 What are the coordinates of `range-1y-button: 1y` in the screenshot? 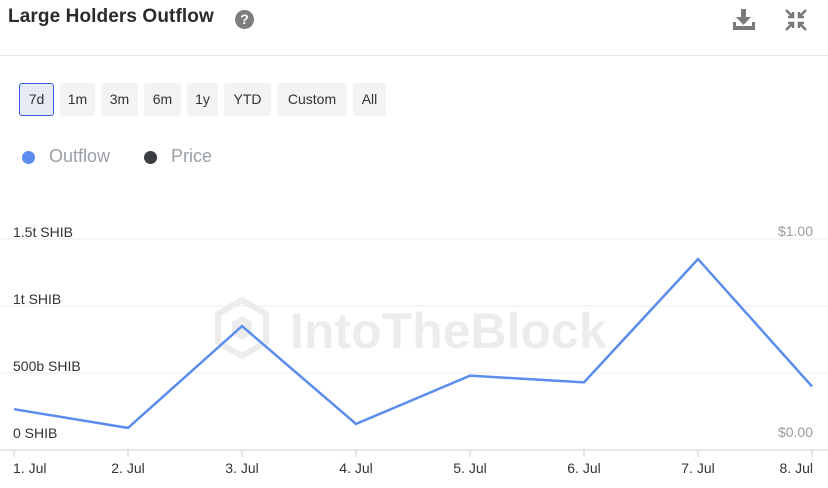 It's located at (202, 99).